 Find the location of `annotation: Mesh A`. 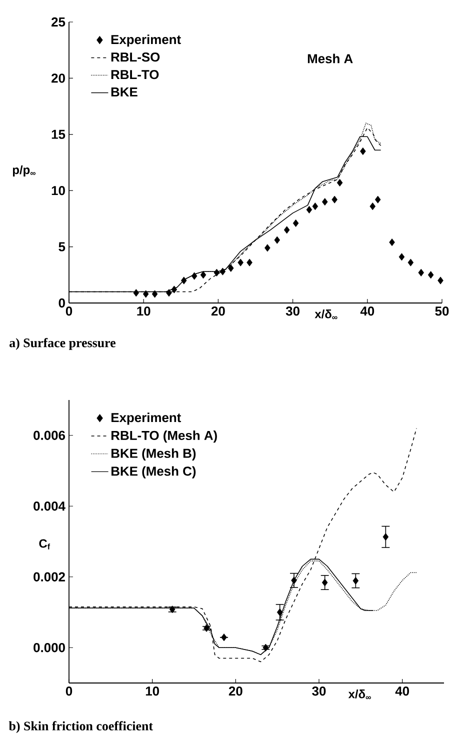

annotation: Mesh A is located at coordinates (330, 59).